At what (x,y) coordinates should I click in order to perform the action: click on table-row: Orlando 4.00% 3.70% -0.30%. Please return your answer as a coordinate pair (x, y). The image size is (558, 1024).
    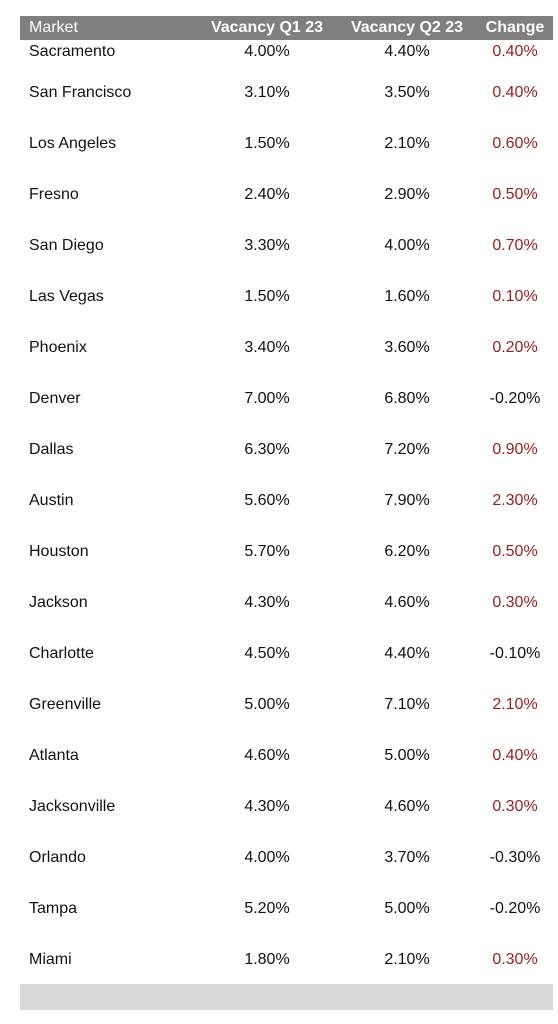
    Looking at the image, I should click on (286, 871).